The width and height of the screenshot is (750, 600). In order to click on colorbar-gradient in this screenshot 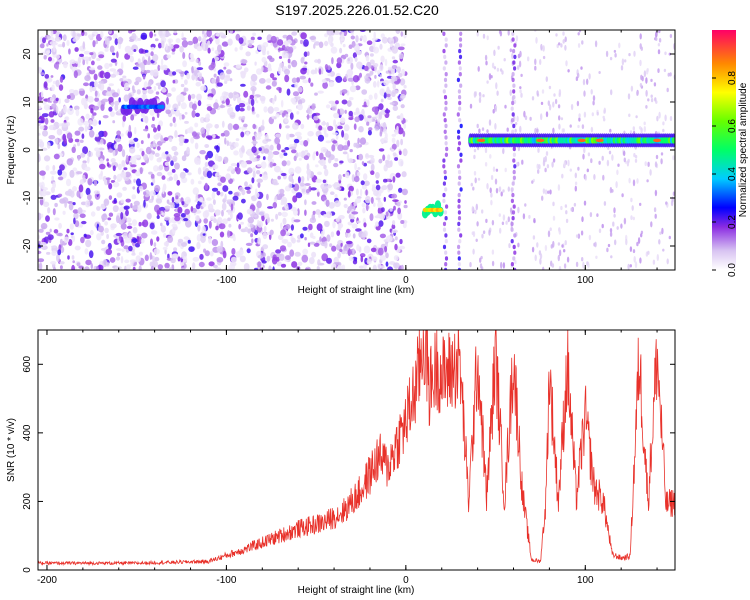, I will do `click(724, 150)`.